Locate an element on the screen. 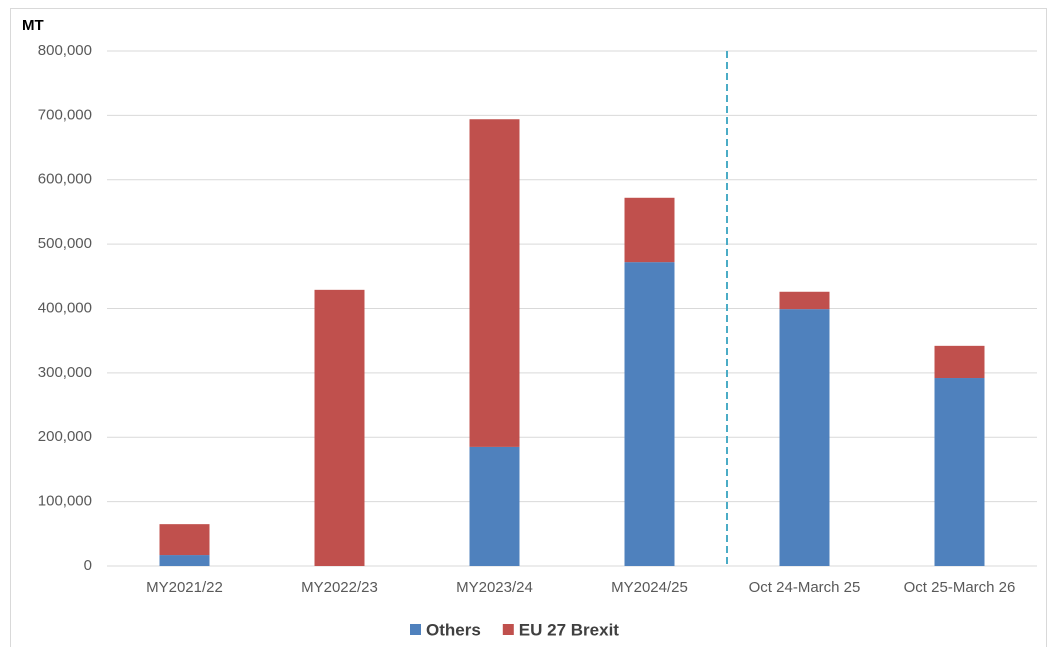  legend-label: Others is located at coordinates (453, 629).